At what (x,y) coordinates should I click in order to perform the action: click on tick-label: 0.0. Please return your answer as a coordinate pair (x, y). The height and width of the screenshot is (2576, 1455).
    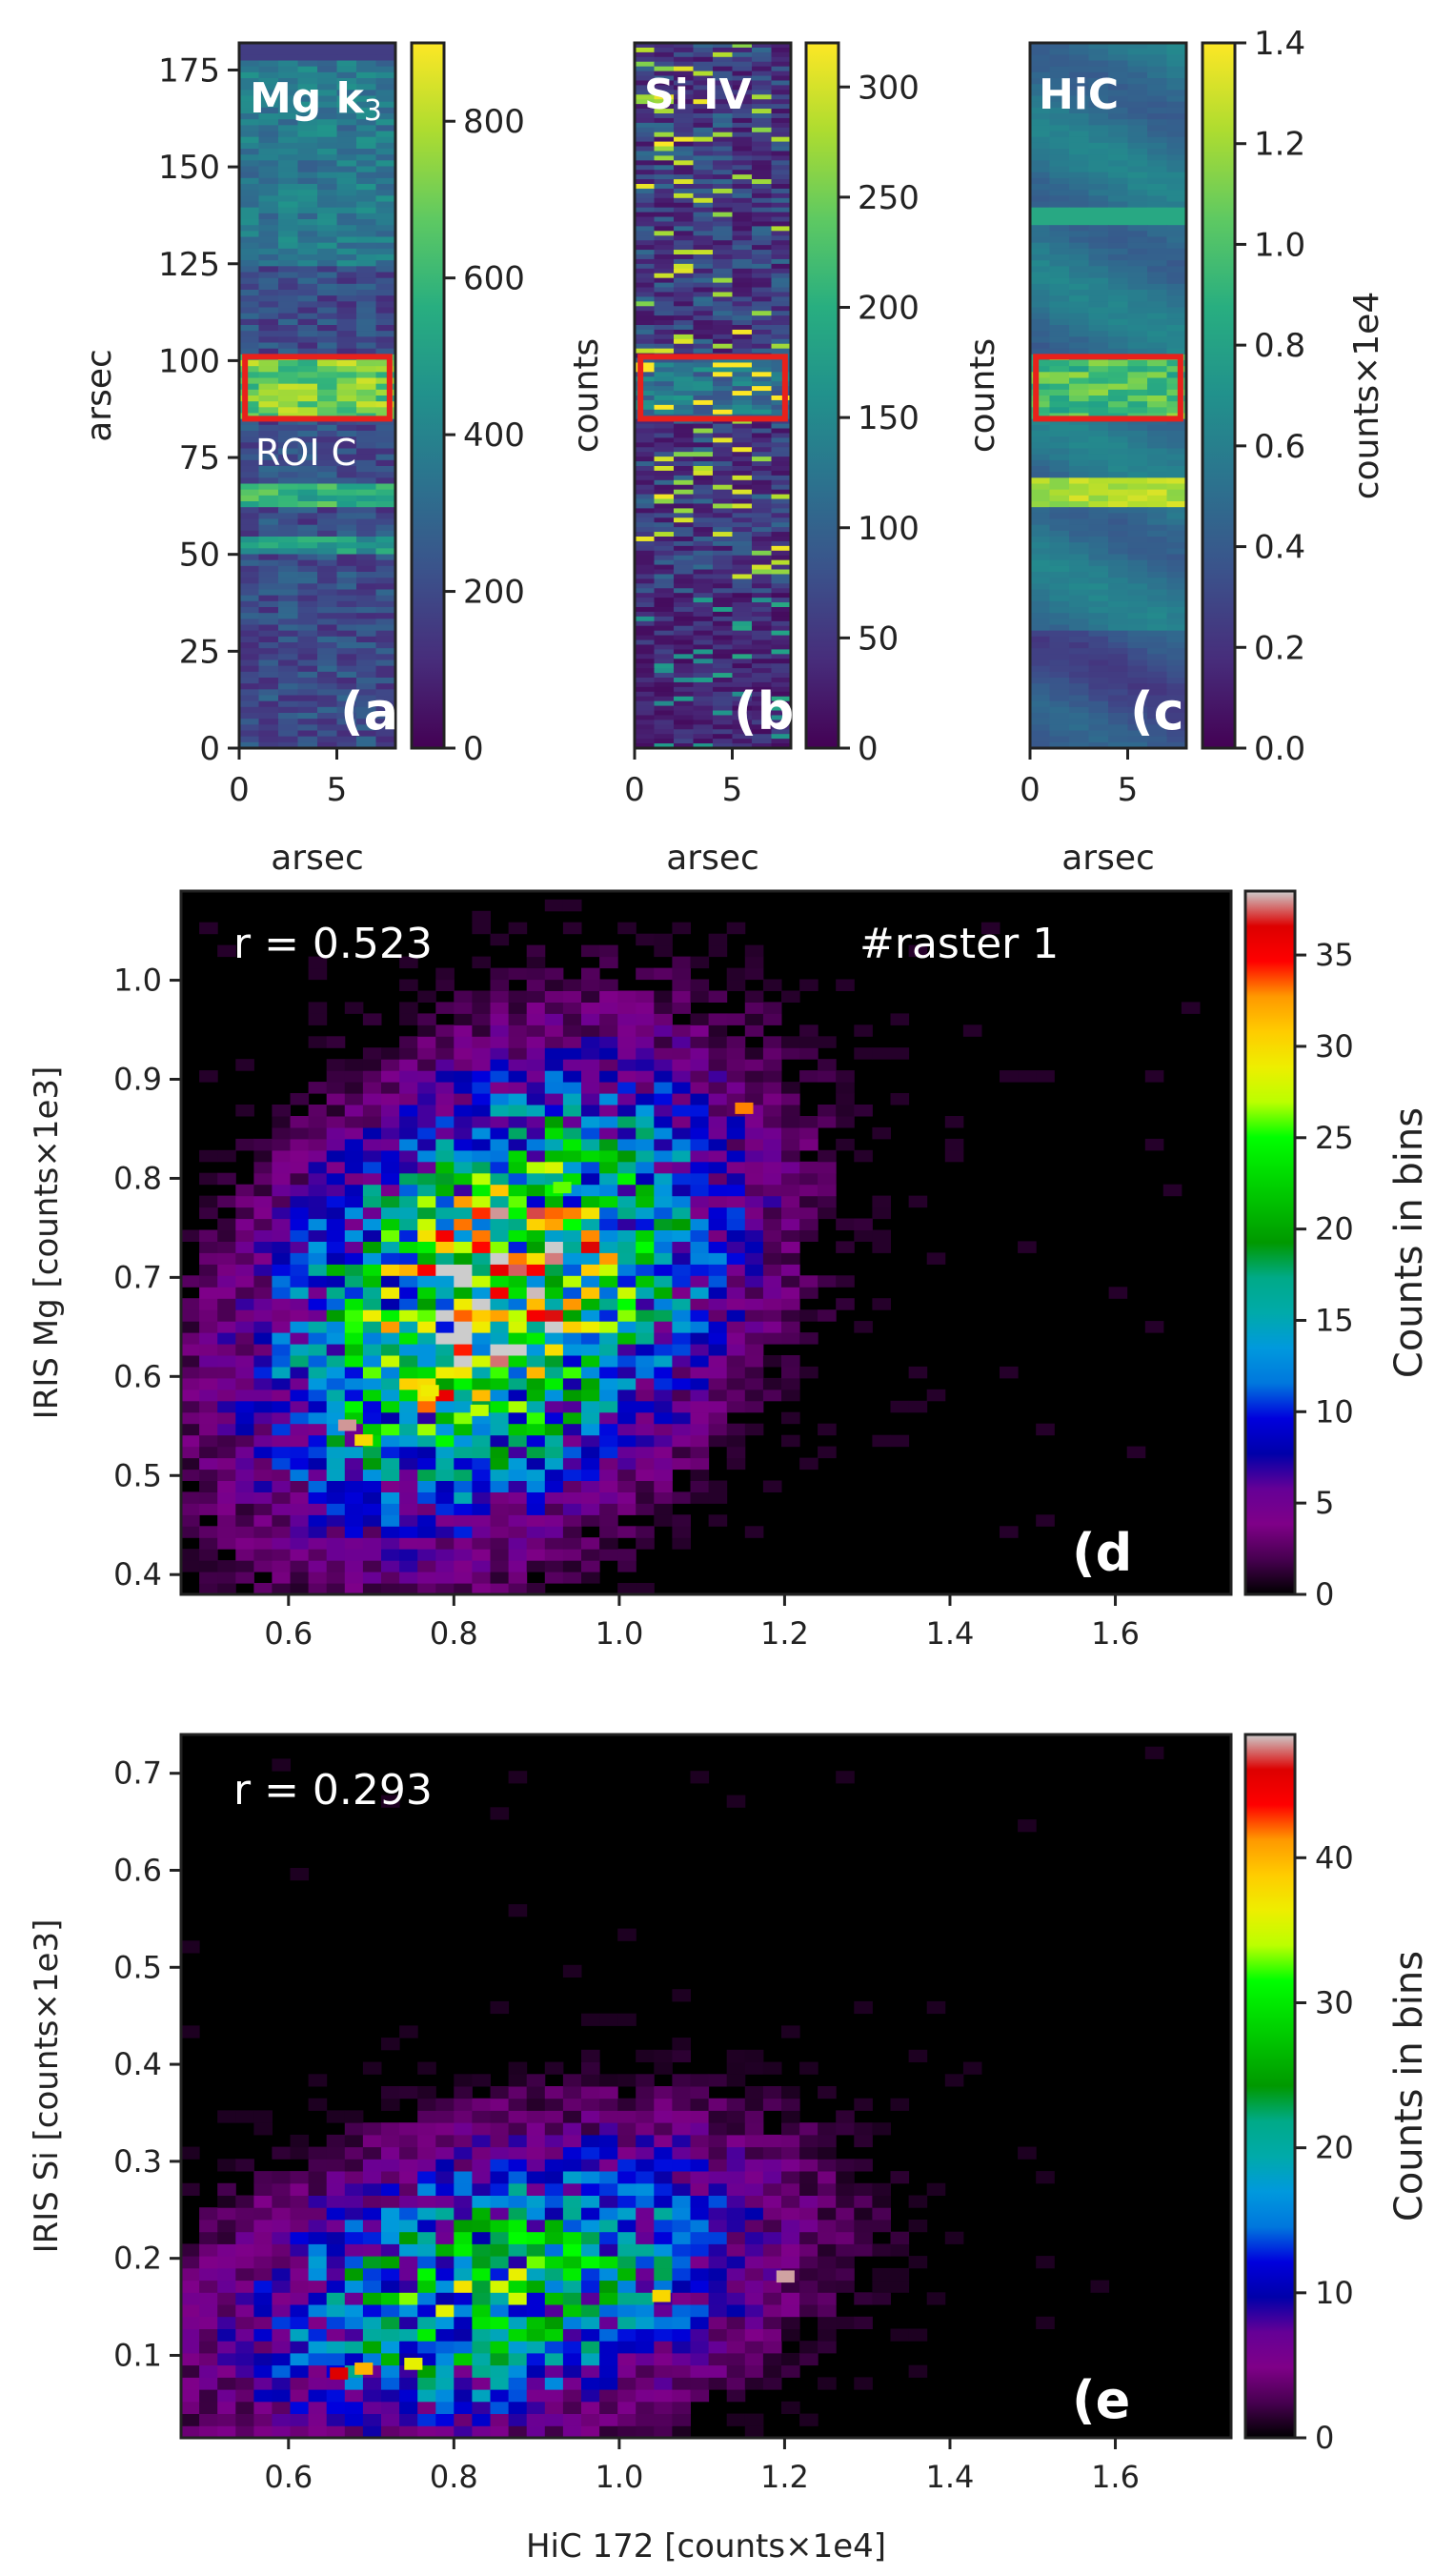
    Looking at the image, I should click on (1280, 749).